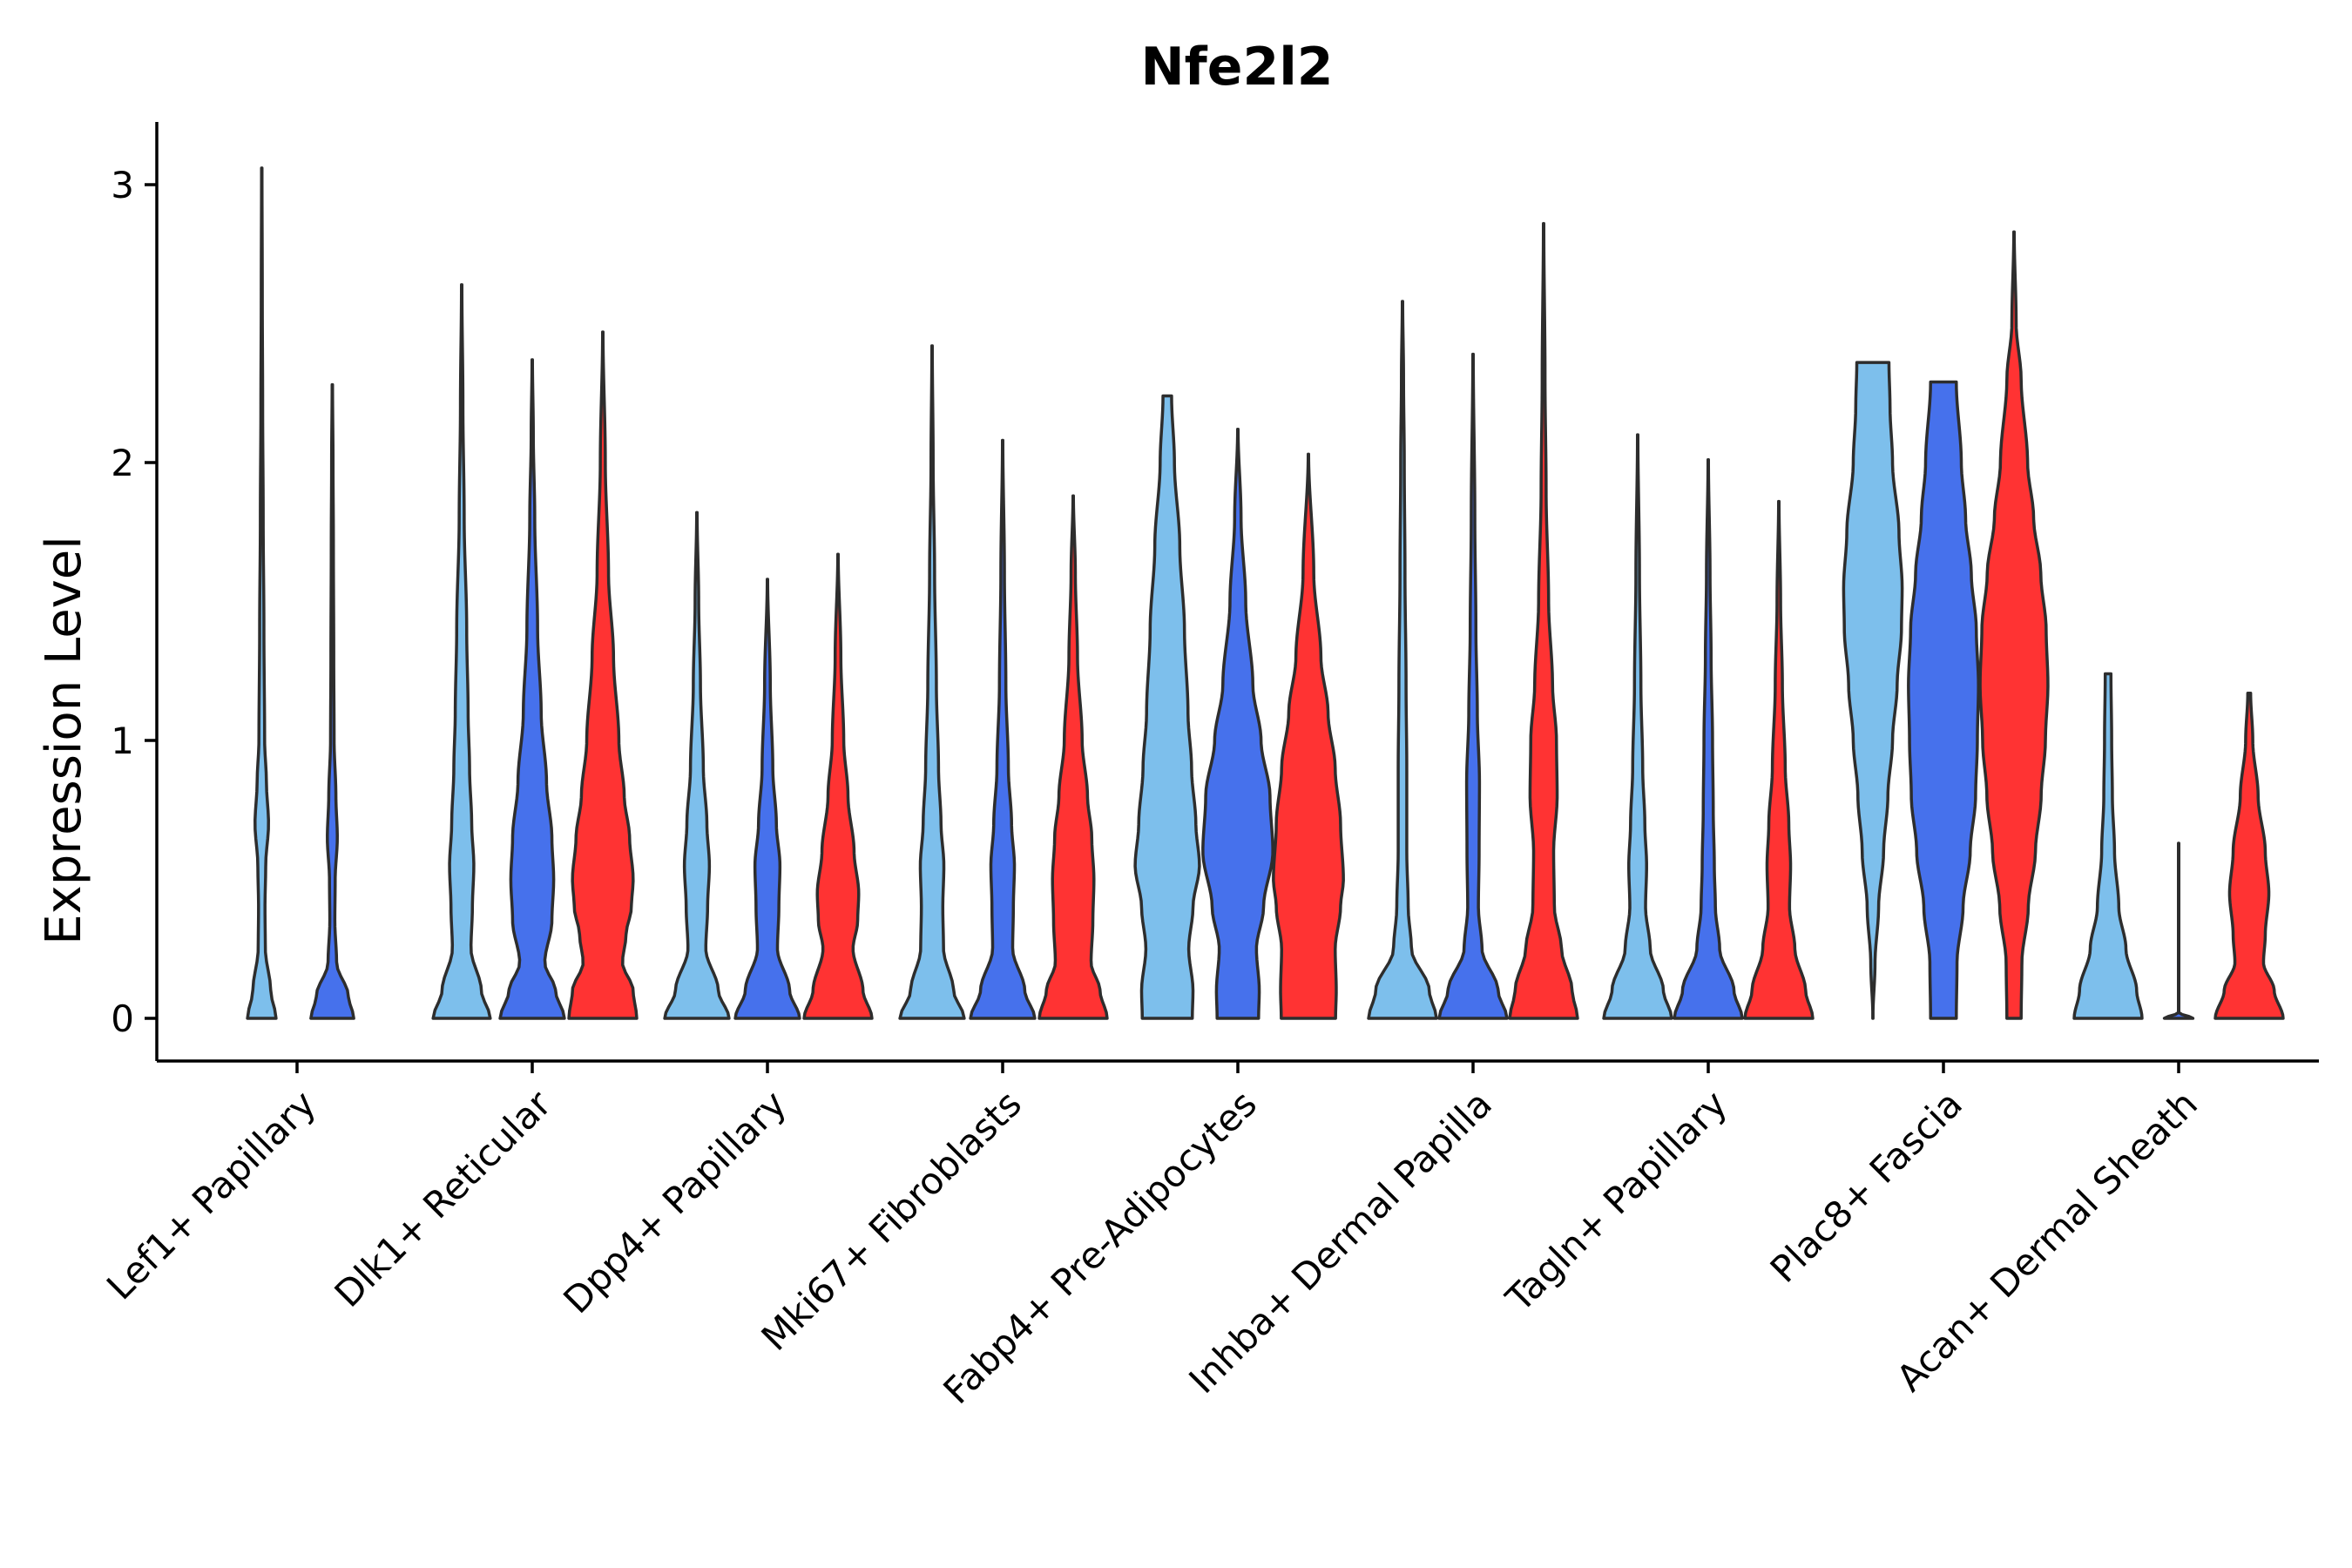 The height and width of the screenshot is (1568, 2352). Describe the element at coordinates (1236, 67) in the screenshot. I see `chart-title: Nfe2l2` at that location.